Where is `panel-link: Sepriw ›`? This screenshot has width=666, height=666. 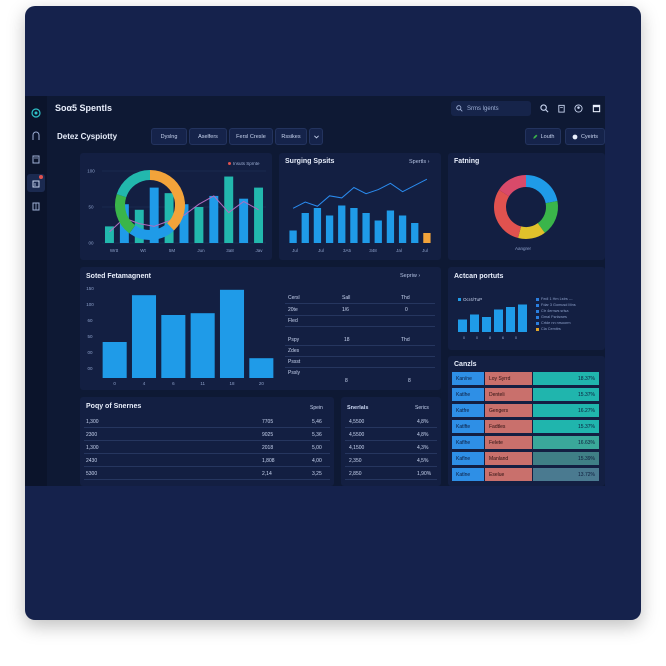
panel-link: Sepriw › is located at coordinates (410, 276).